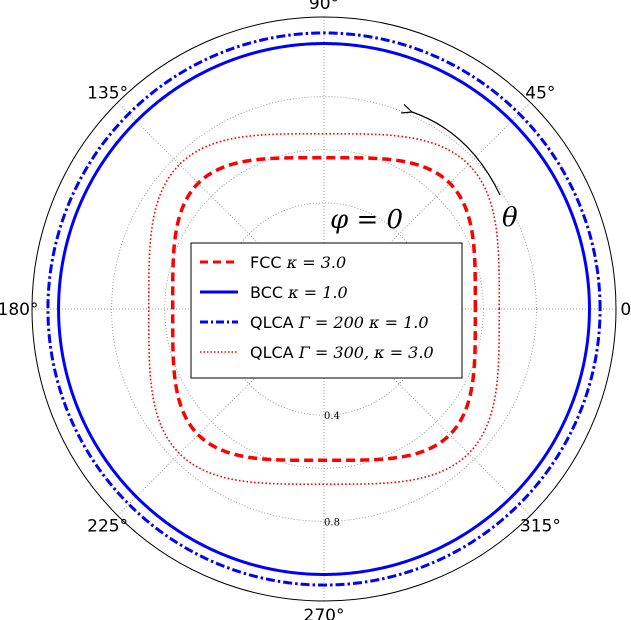 The width and height of the screenshot is (631, 620). Describe the element at coordinates (317, 292) in the screenshot. I see `legend-label-math: κ = 1.0` at that location.